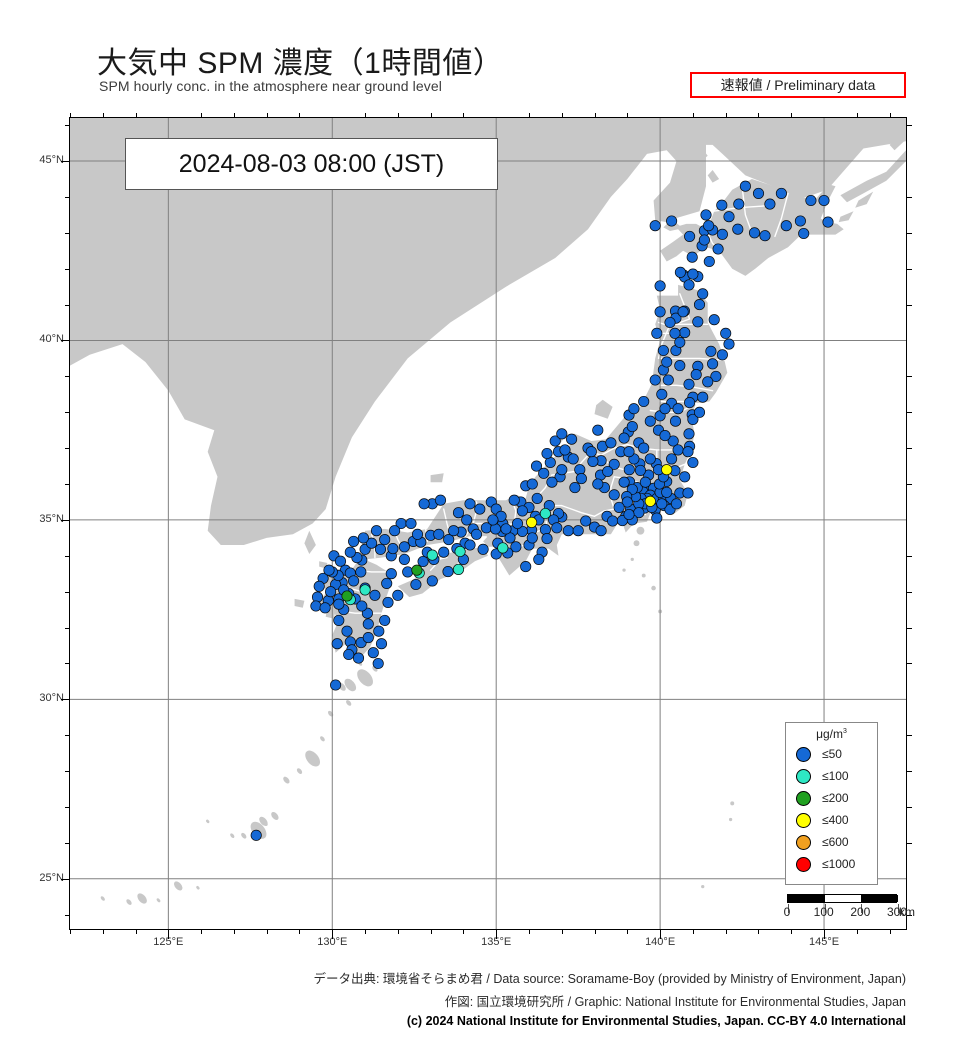  I want to click on legend-row-3: ≤400, so click(831, 820).